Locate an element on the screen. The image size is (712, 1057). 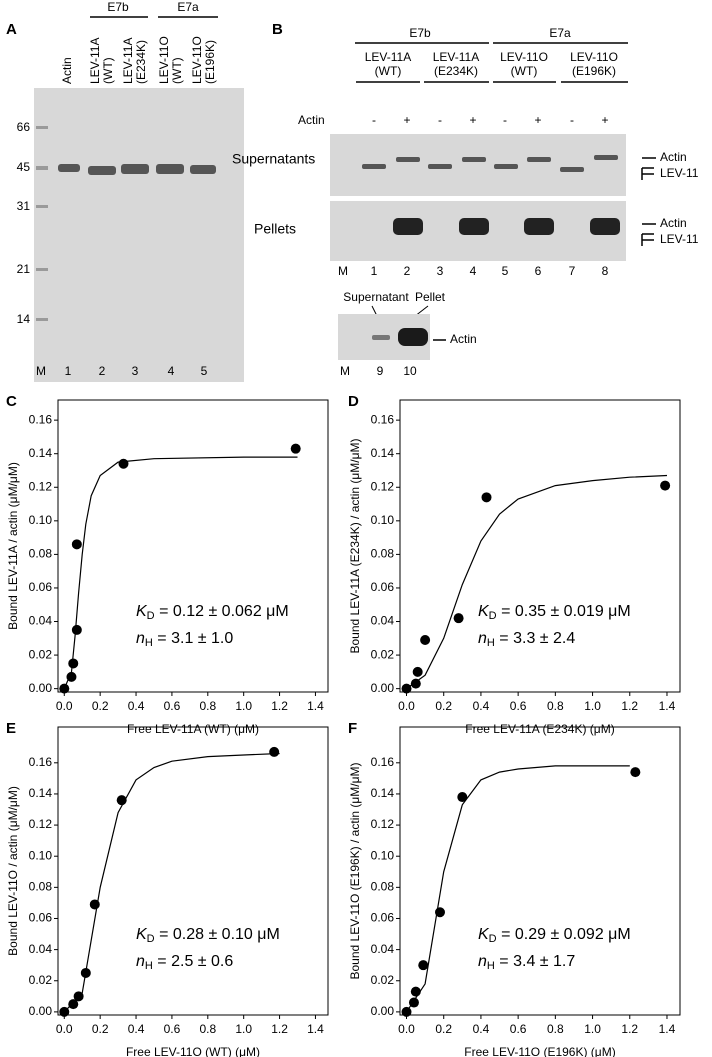
x-axis-label: Free LEV-11O (E196K) (μM) is located at coordinates (539, 1051).